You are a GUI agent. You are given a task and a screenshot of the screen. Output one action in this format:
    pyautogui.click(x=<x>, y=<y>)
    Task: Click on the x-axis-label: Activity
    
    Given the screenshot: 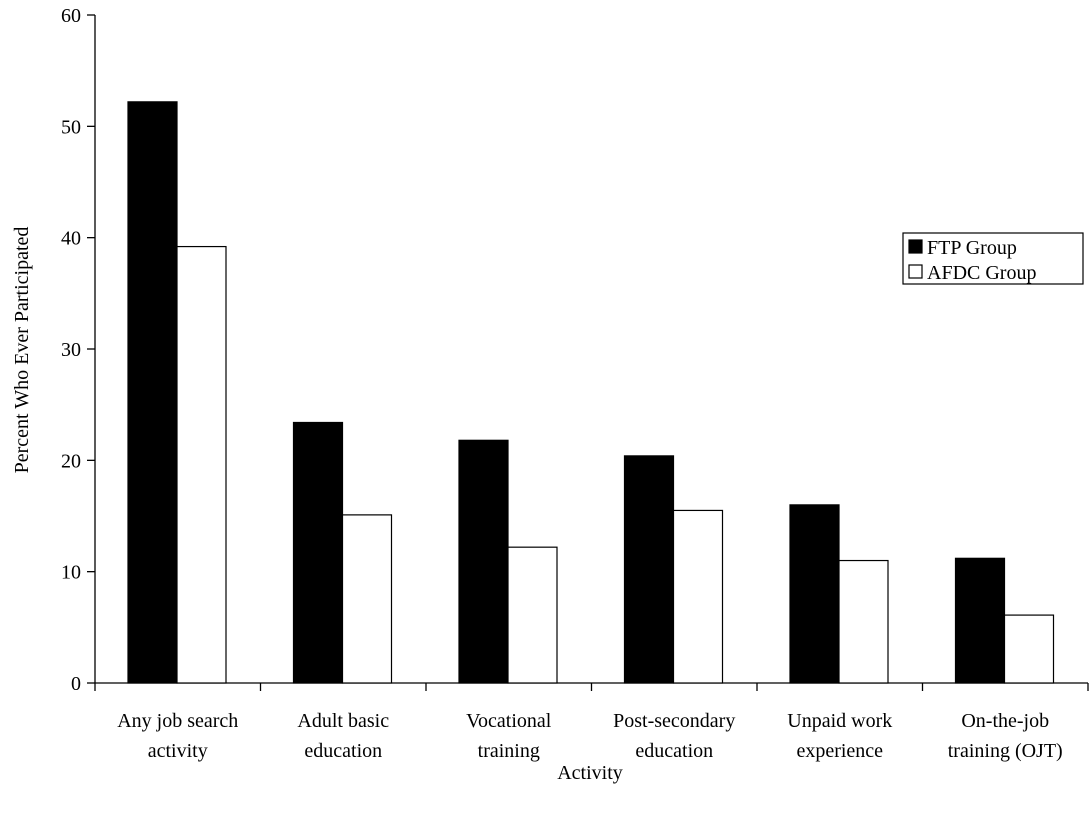 What is the action you would take?
    pyautogui.click(x=590, y=773)
    